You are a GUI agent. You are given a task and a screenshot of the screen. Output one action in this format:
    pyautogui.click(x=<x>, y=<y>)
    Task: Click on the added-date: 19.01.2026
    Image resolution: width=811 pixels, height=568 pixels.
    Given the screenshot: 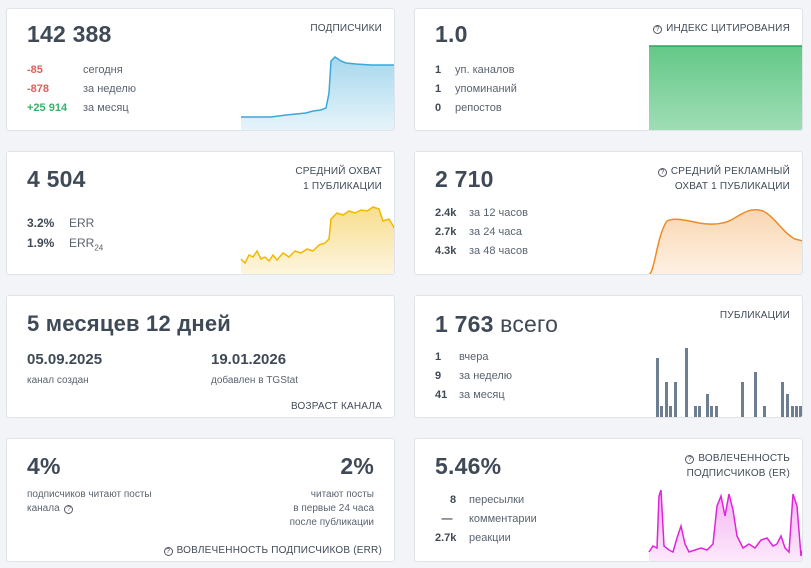 What is the action you would take?
    pyautogui.click(x=249, y=359)
    